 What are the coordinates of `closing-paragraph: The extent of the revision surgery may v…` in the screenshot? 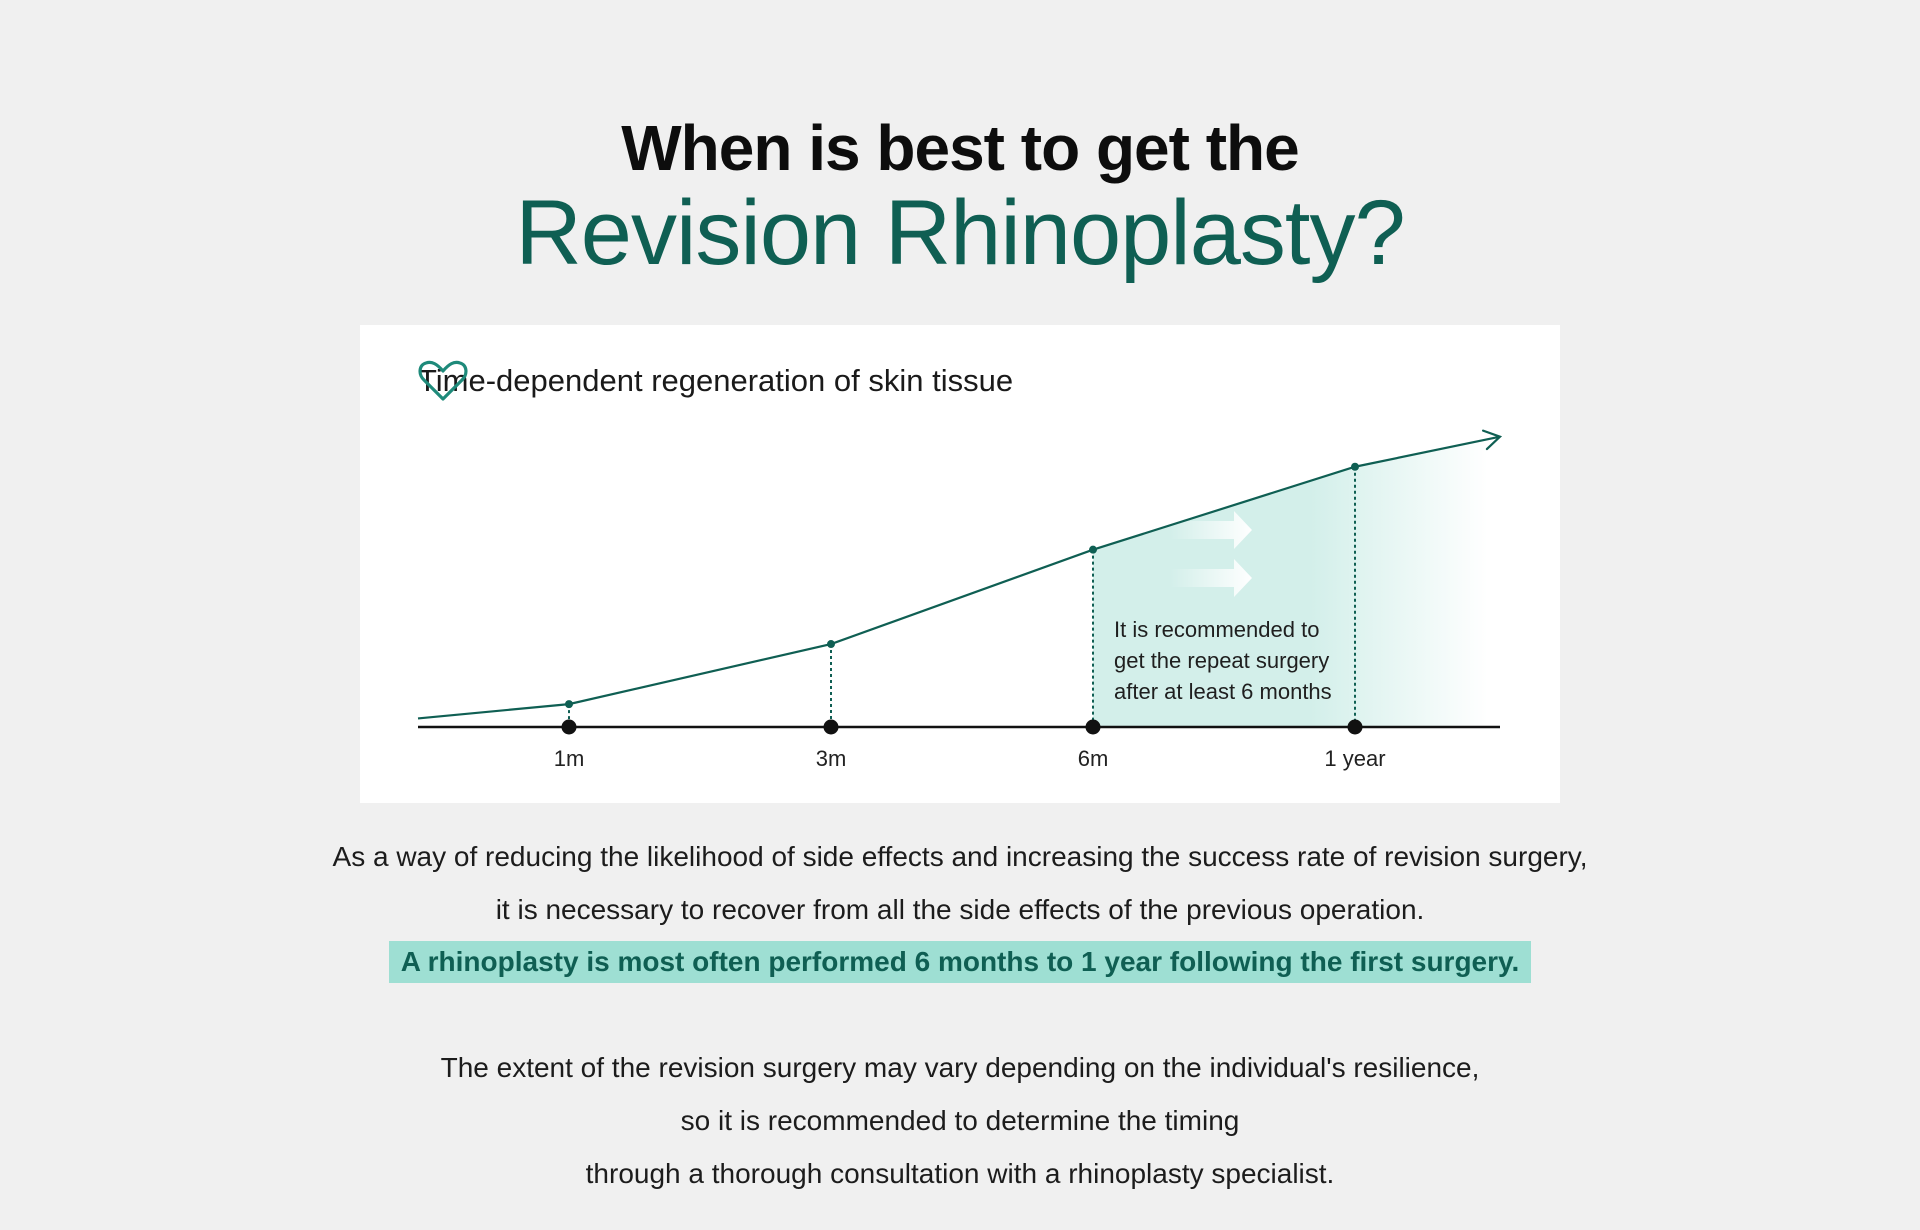 It's located at (960, 1120).